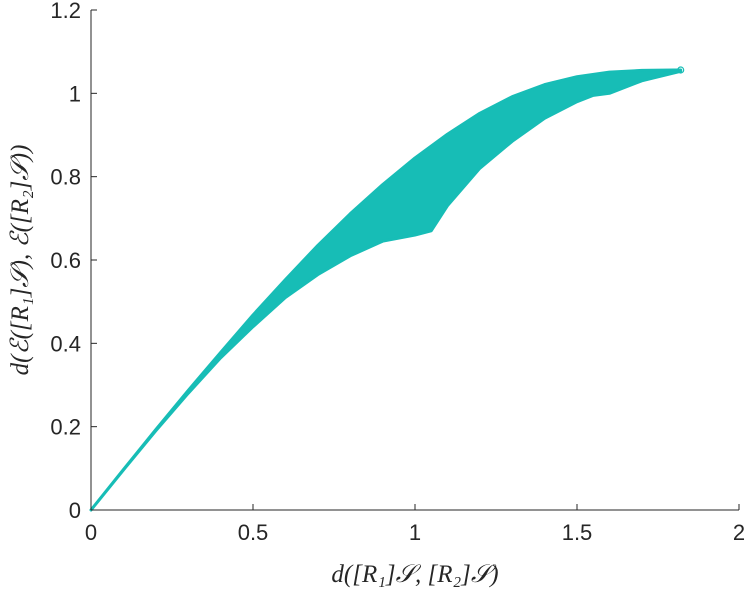  Describe the element at coordinates (65, 427) in the screenshot. I see `y-tick-label: 0.2` at that location.